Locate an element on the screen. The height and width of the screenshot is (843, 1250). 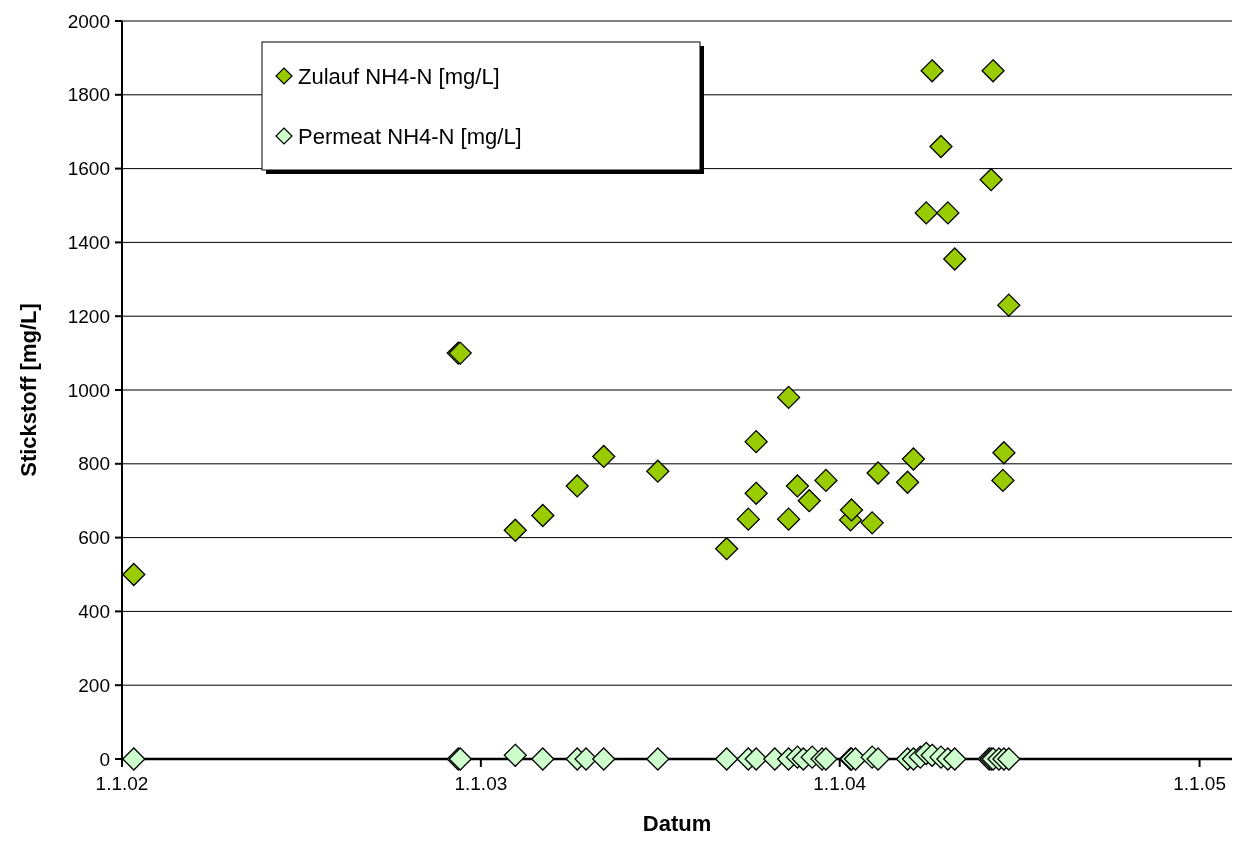
y-tick-label: 400 is located at coordinates (94, 612).